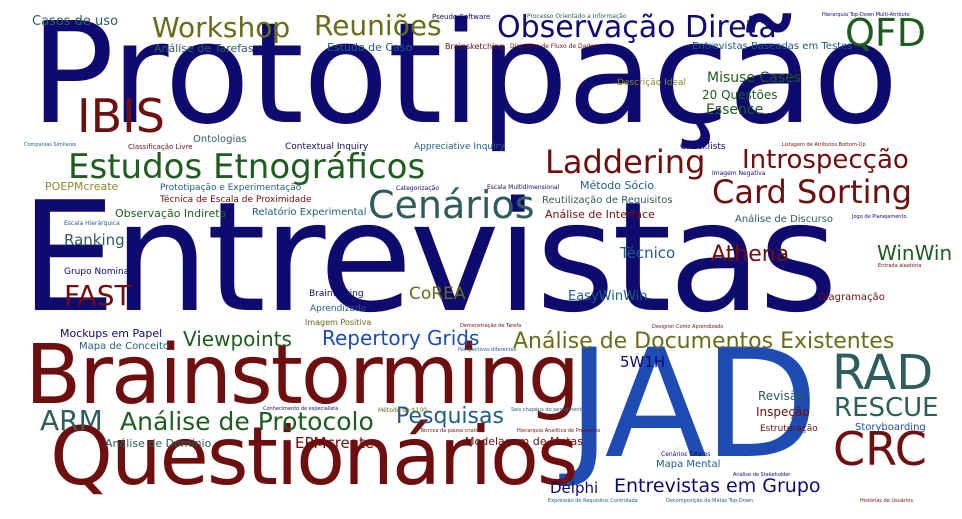 The height and width of the screenshot is (519, 962). What do you see at coordinates (327, 147) in the screenshot?
I see `word-contextual-inquiry: Contextual Inquiry` at bounding box center [327, 147].